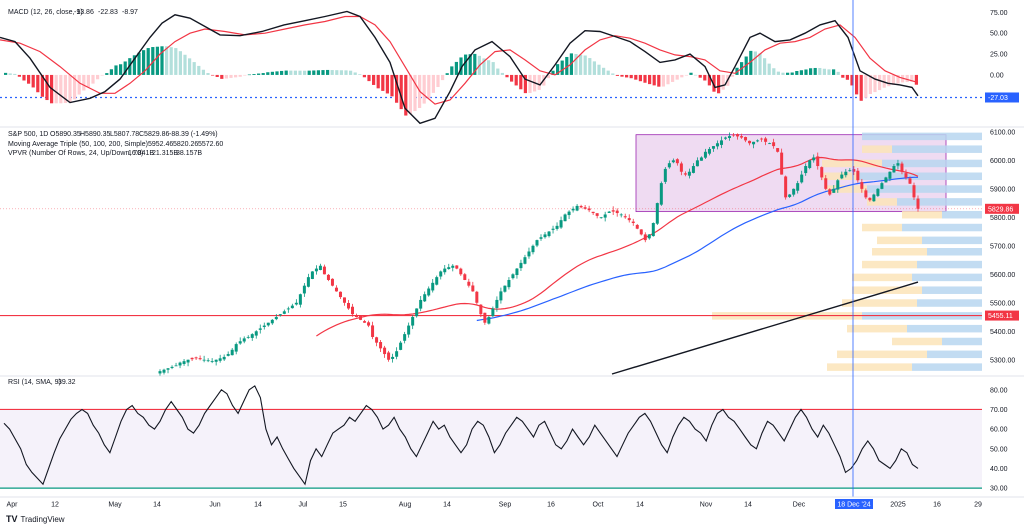  What do you see at coordinates (75, 153) in the screenshot?
I see `vpvr-title: VPVR (Number Of Rows, 24, Up/Down, 70)` at bounding box center [75, 153].